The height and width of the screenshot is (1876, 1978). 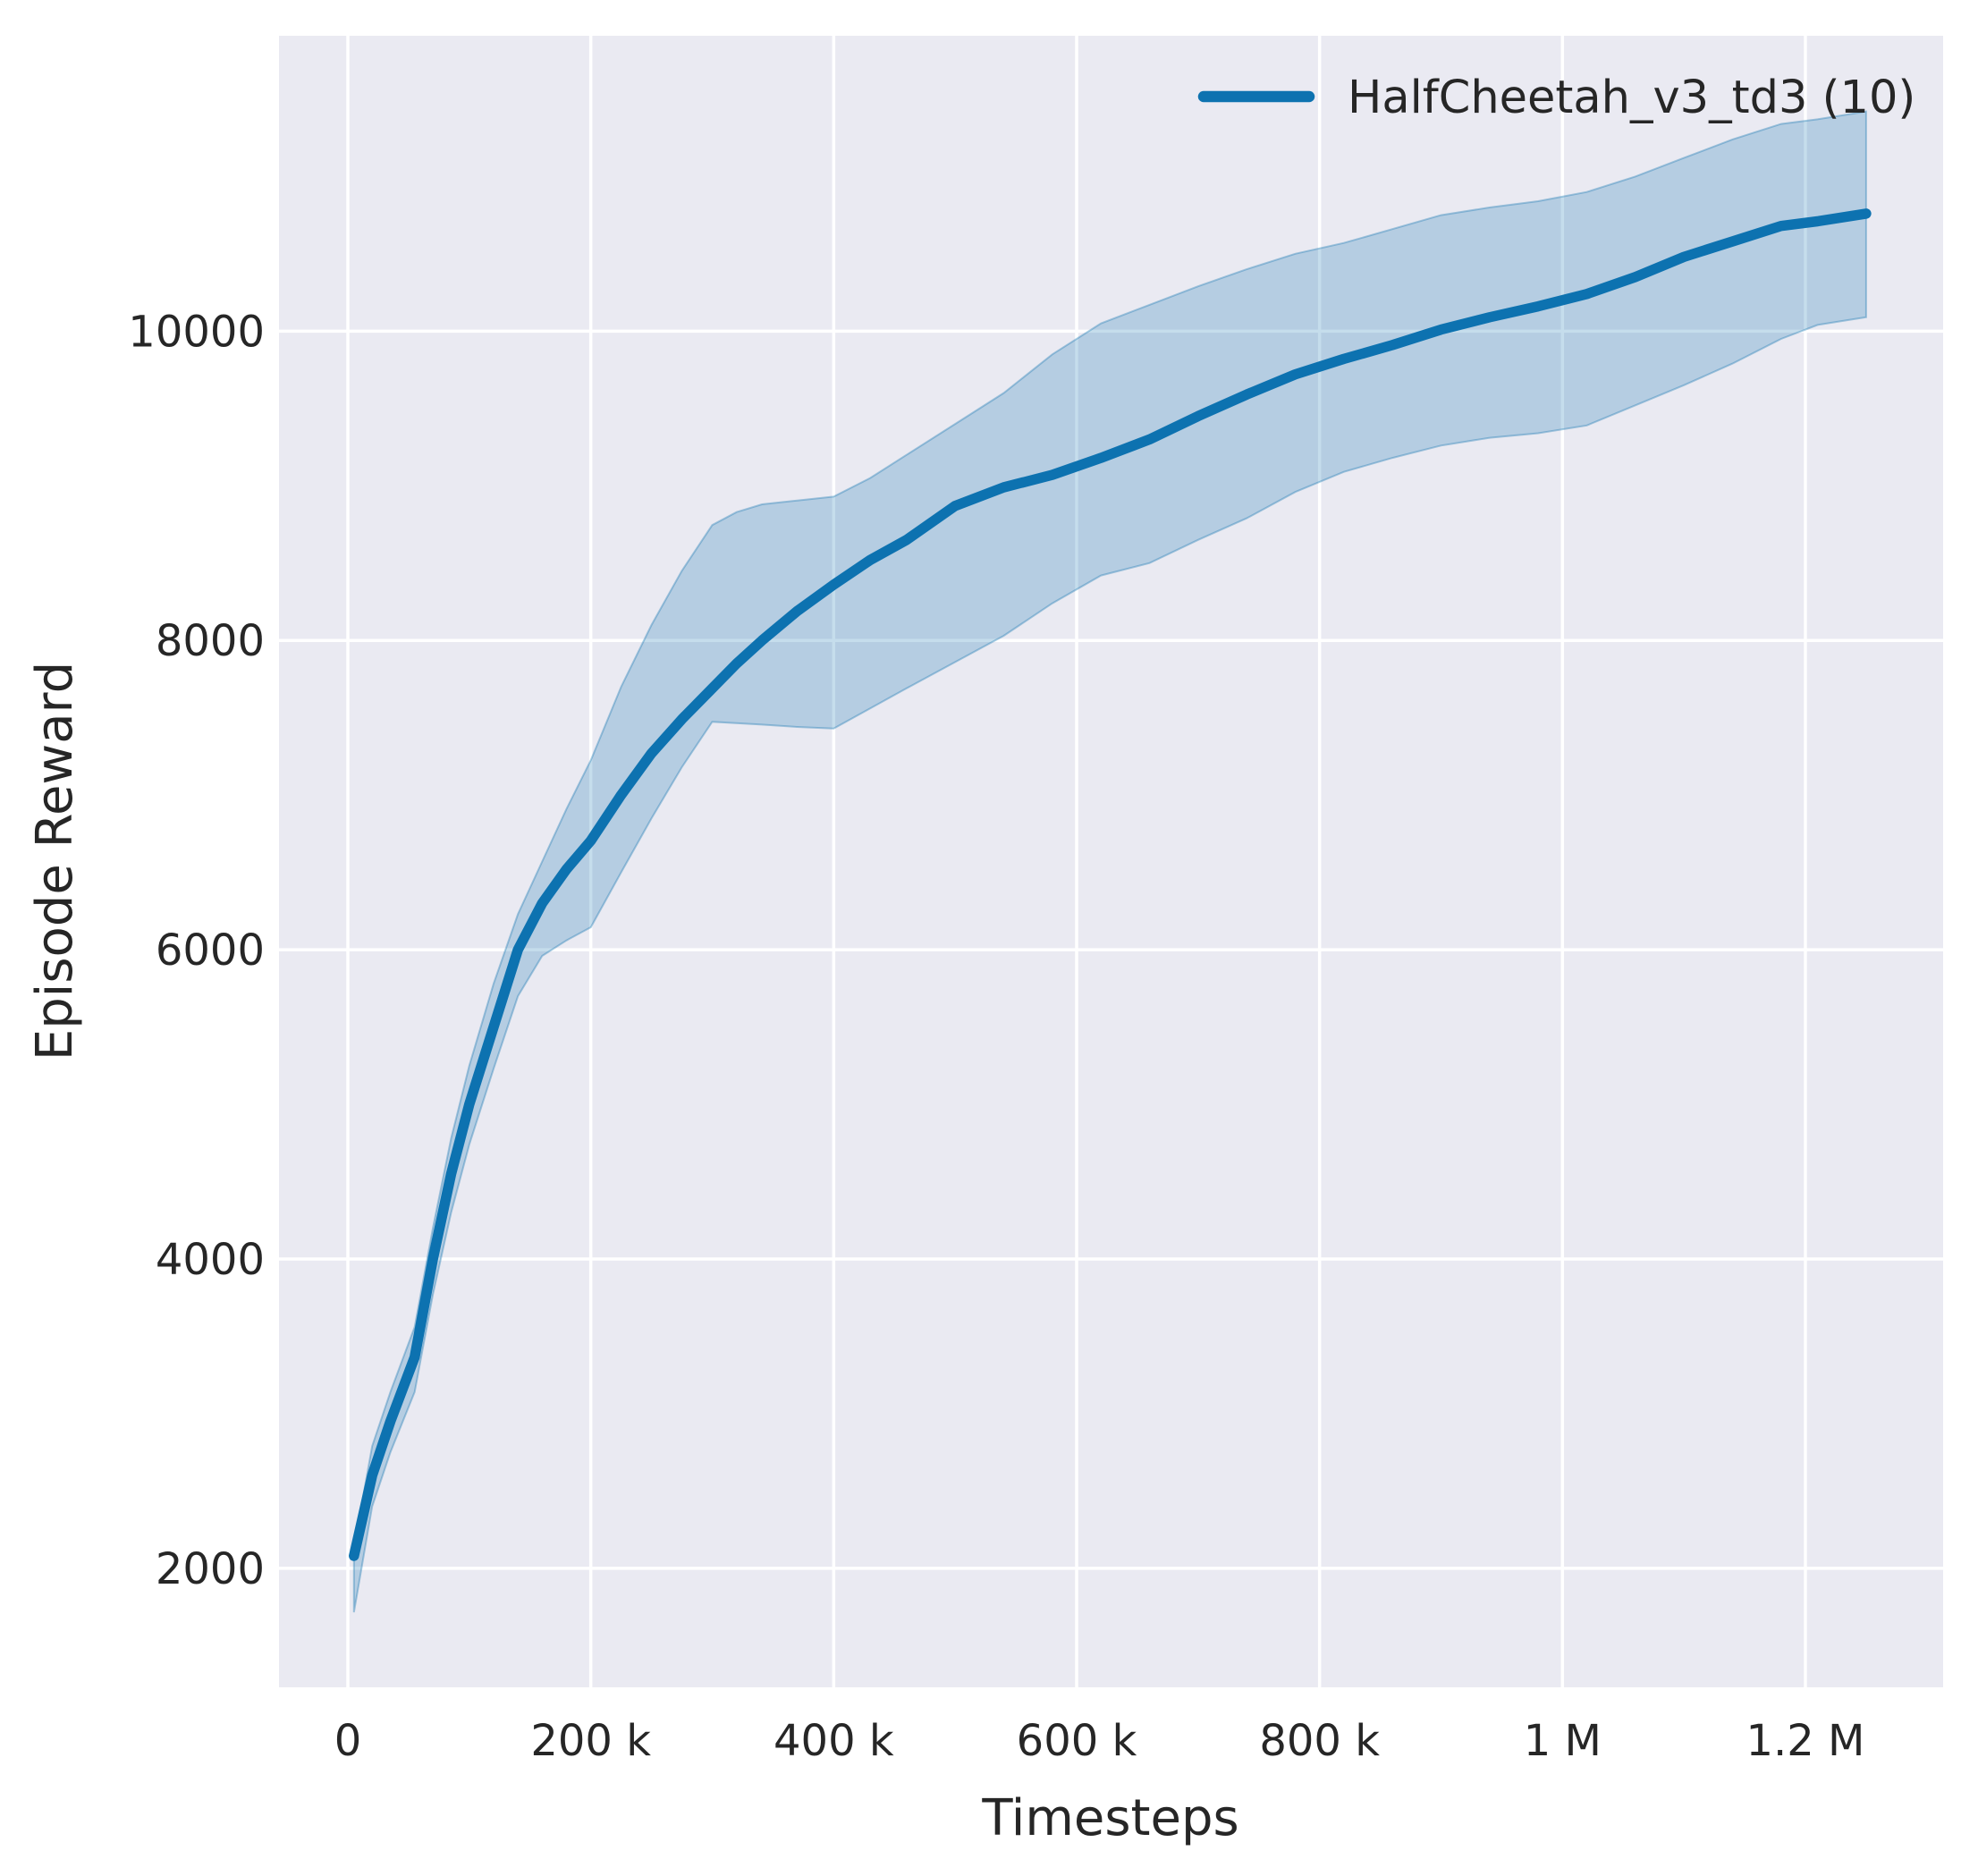 What do you see at coordinates (348, 1741) in the screenshot?
I see `x-tick-label: 0` at bounding box center [348, 1741].